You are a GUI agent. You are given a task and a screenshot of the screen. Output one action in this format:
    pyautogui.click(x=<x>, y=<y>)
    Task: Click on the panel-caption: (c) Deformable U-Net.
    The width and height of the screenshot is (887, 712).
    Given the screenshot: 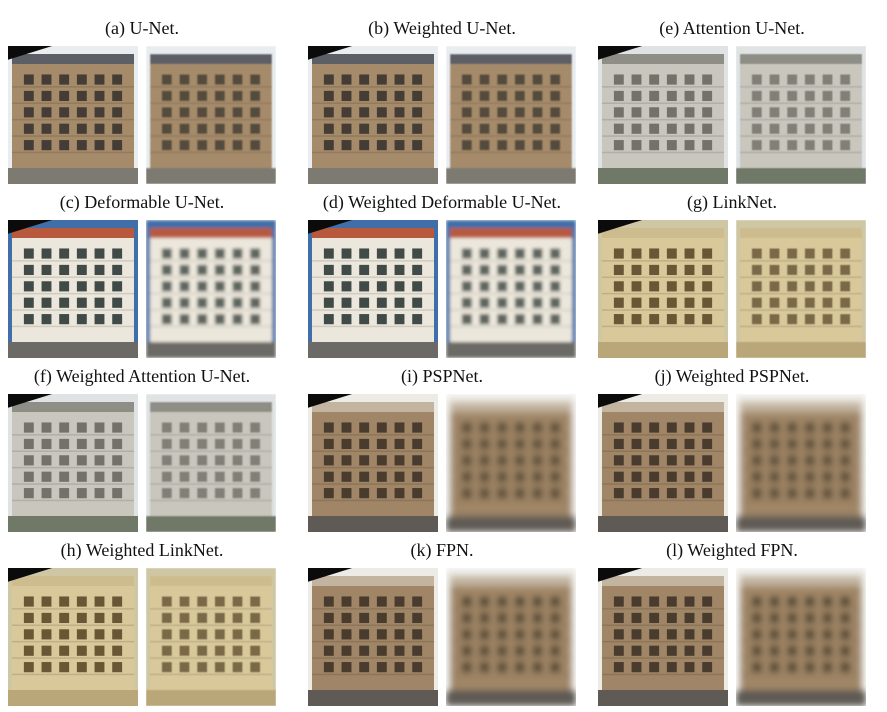 What is the action you would take?
    pyautogui.click(x=142, y=202)
    